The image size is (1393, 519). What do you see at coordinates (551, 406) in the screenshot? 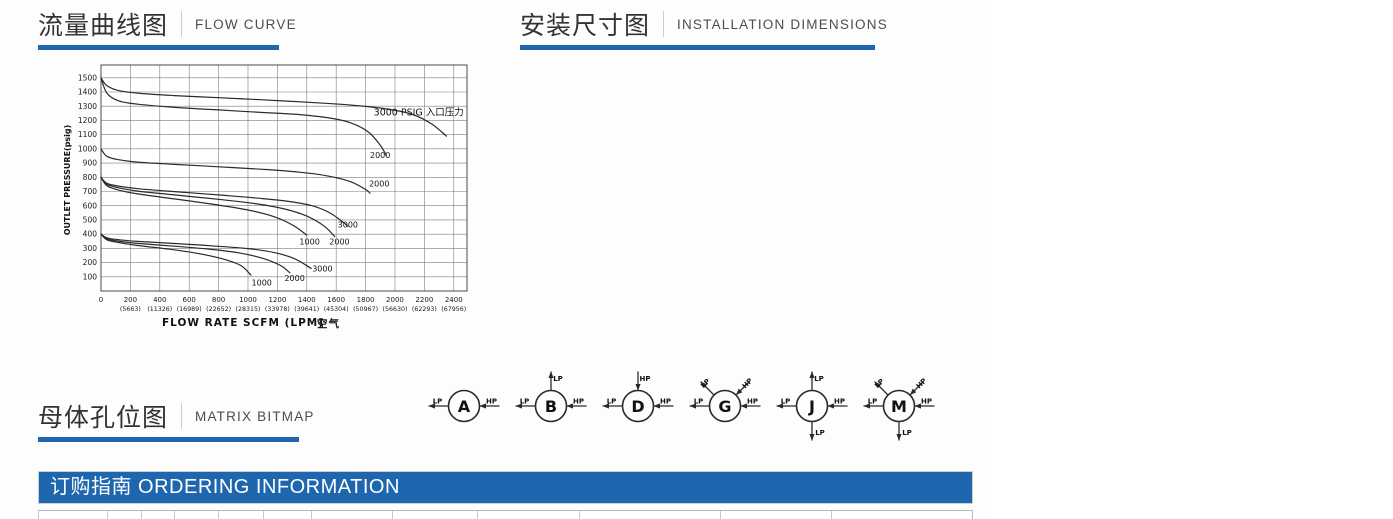
I see `svg-text: B` at bounding box center [551, 406].